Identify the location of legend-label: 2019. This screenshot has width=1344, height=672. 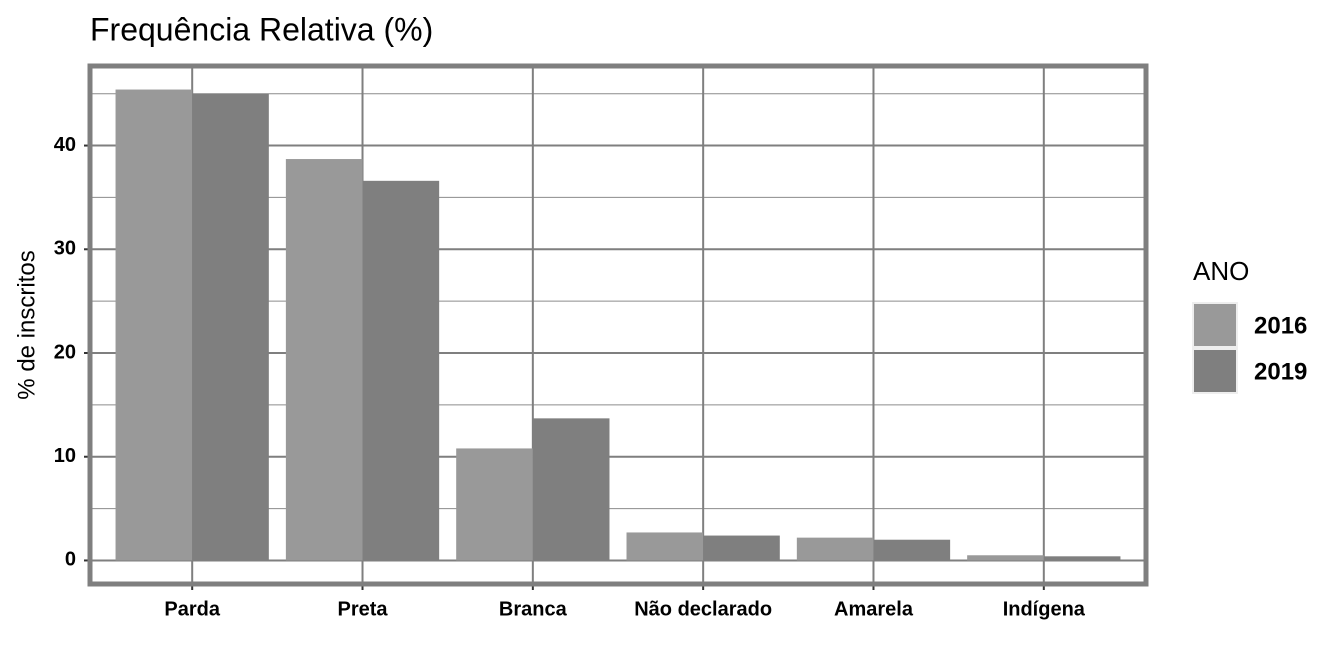
(1280, 371).